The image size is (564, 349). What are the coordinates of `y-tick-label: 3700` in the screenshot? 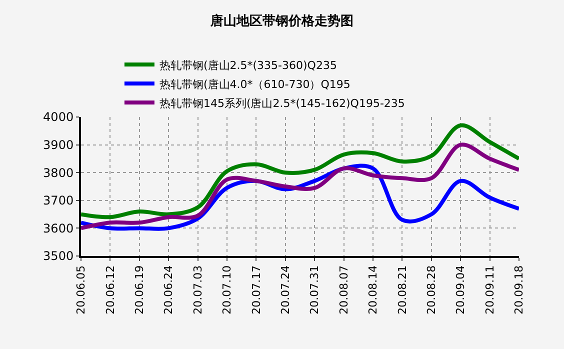 It's located at (58, 201).